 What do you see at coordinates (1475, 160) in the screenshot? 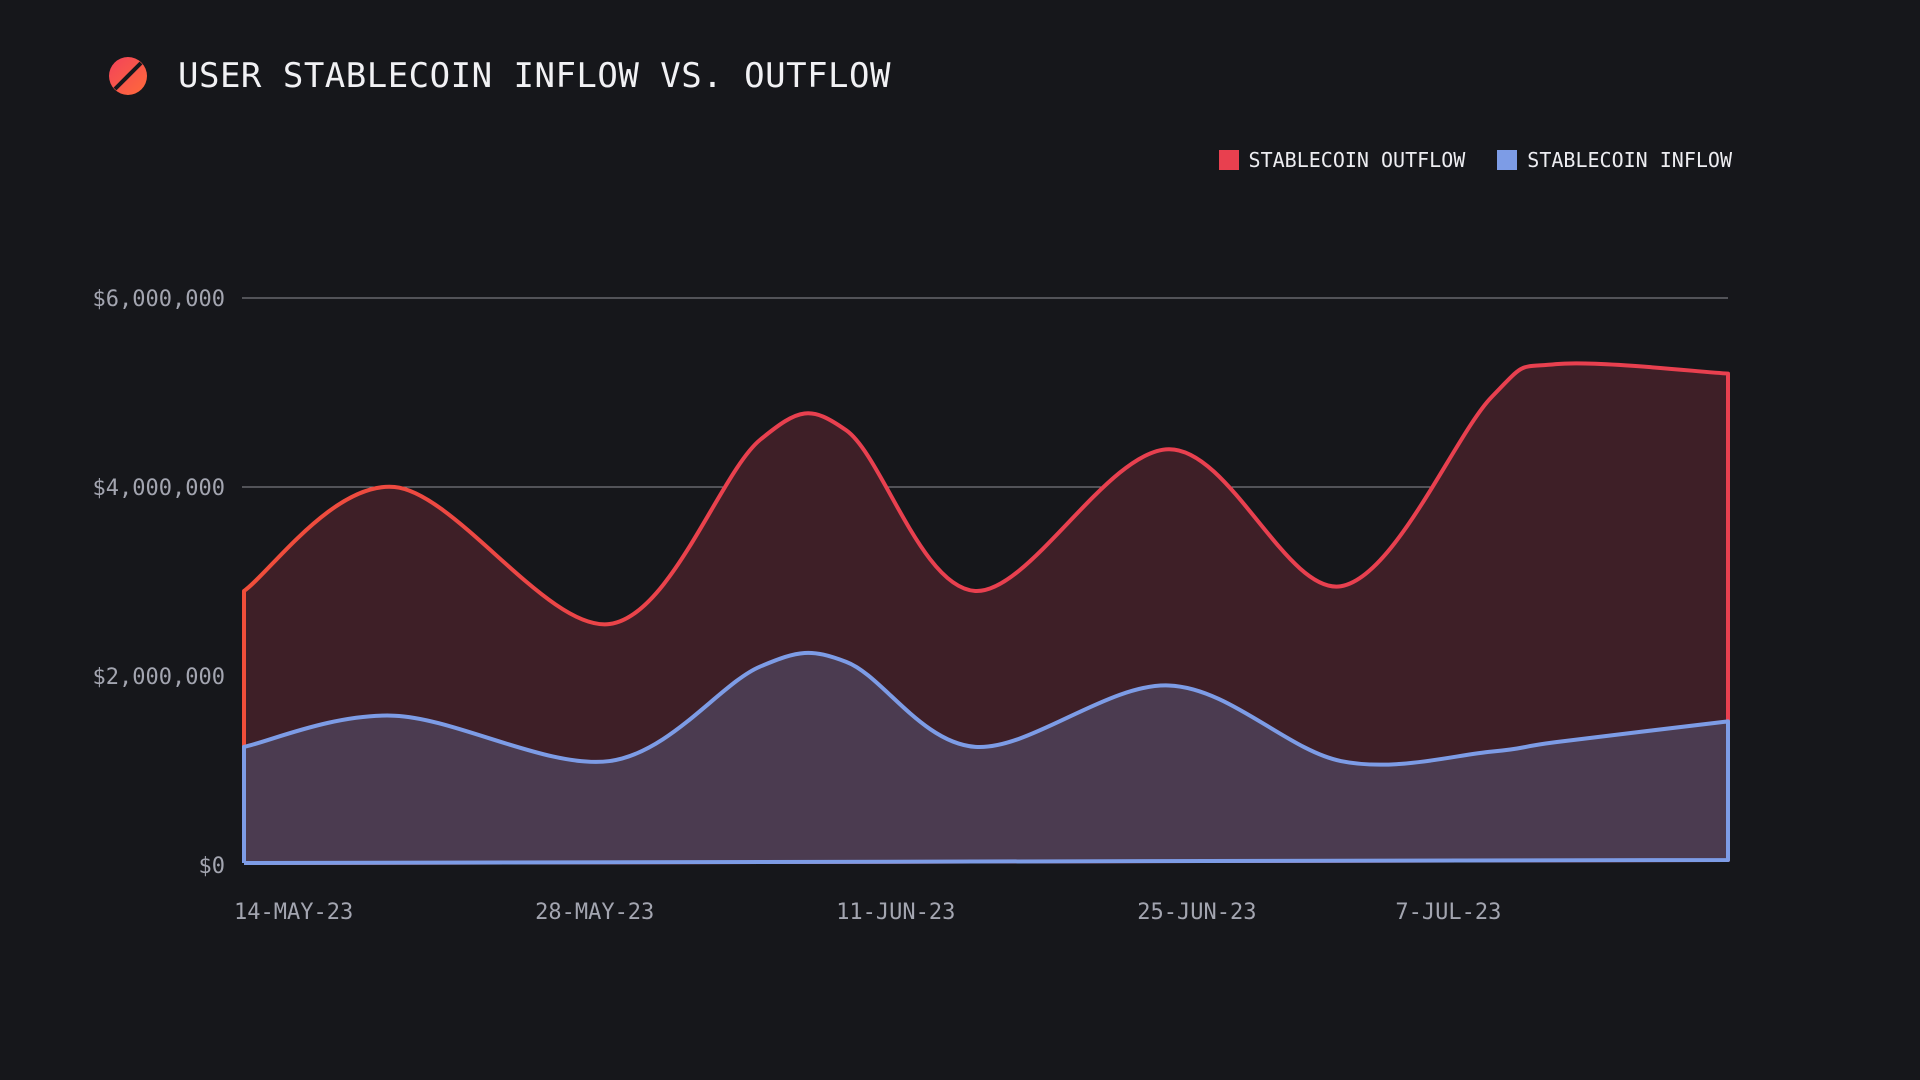
I see `chart-legend: STABLECOIN OUTFLOW STABLECOIN INFLOW` at bounding box center [1475, 160].